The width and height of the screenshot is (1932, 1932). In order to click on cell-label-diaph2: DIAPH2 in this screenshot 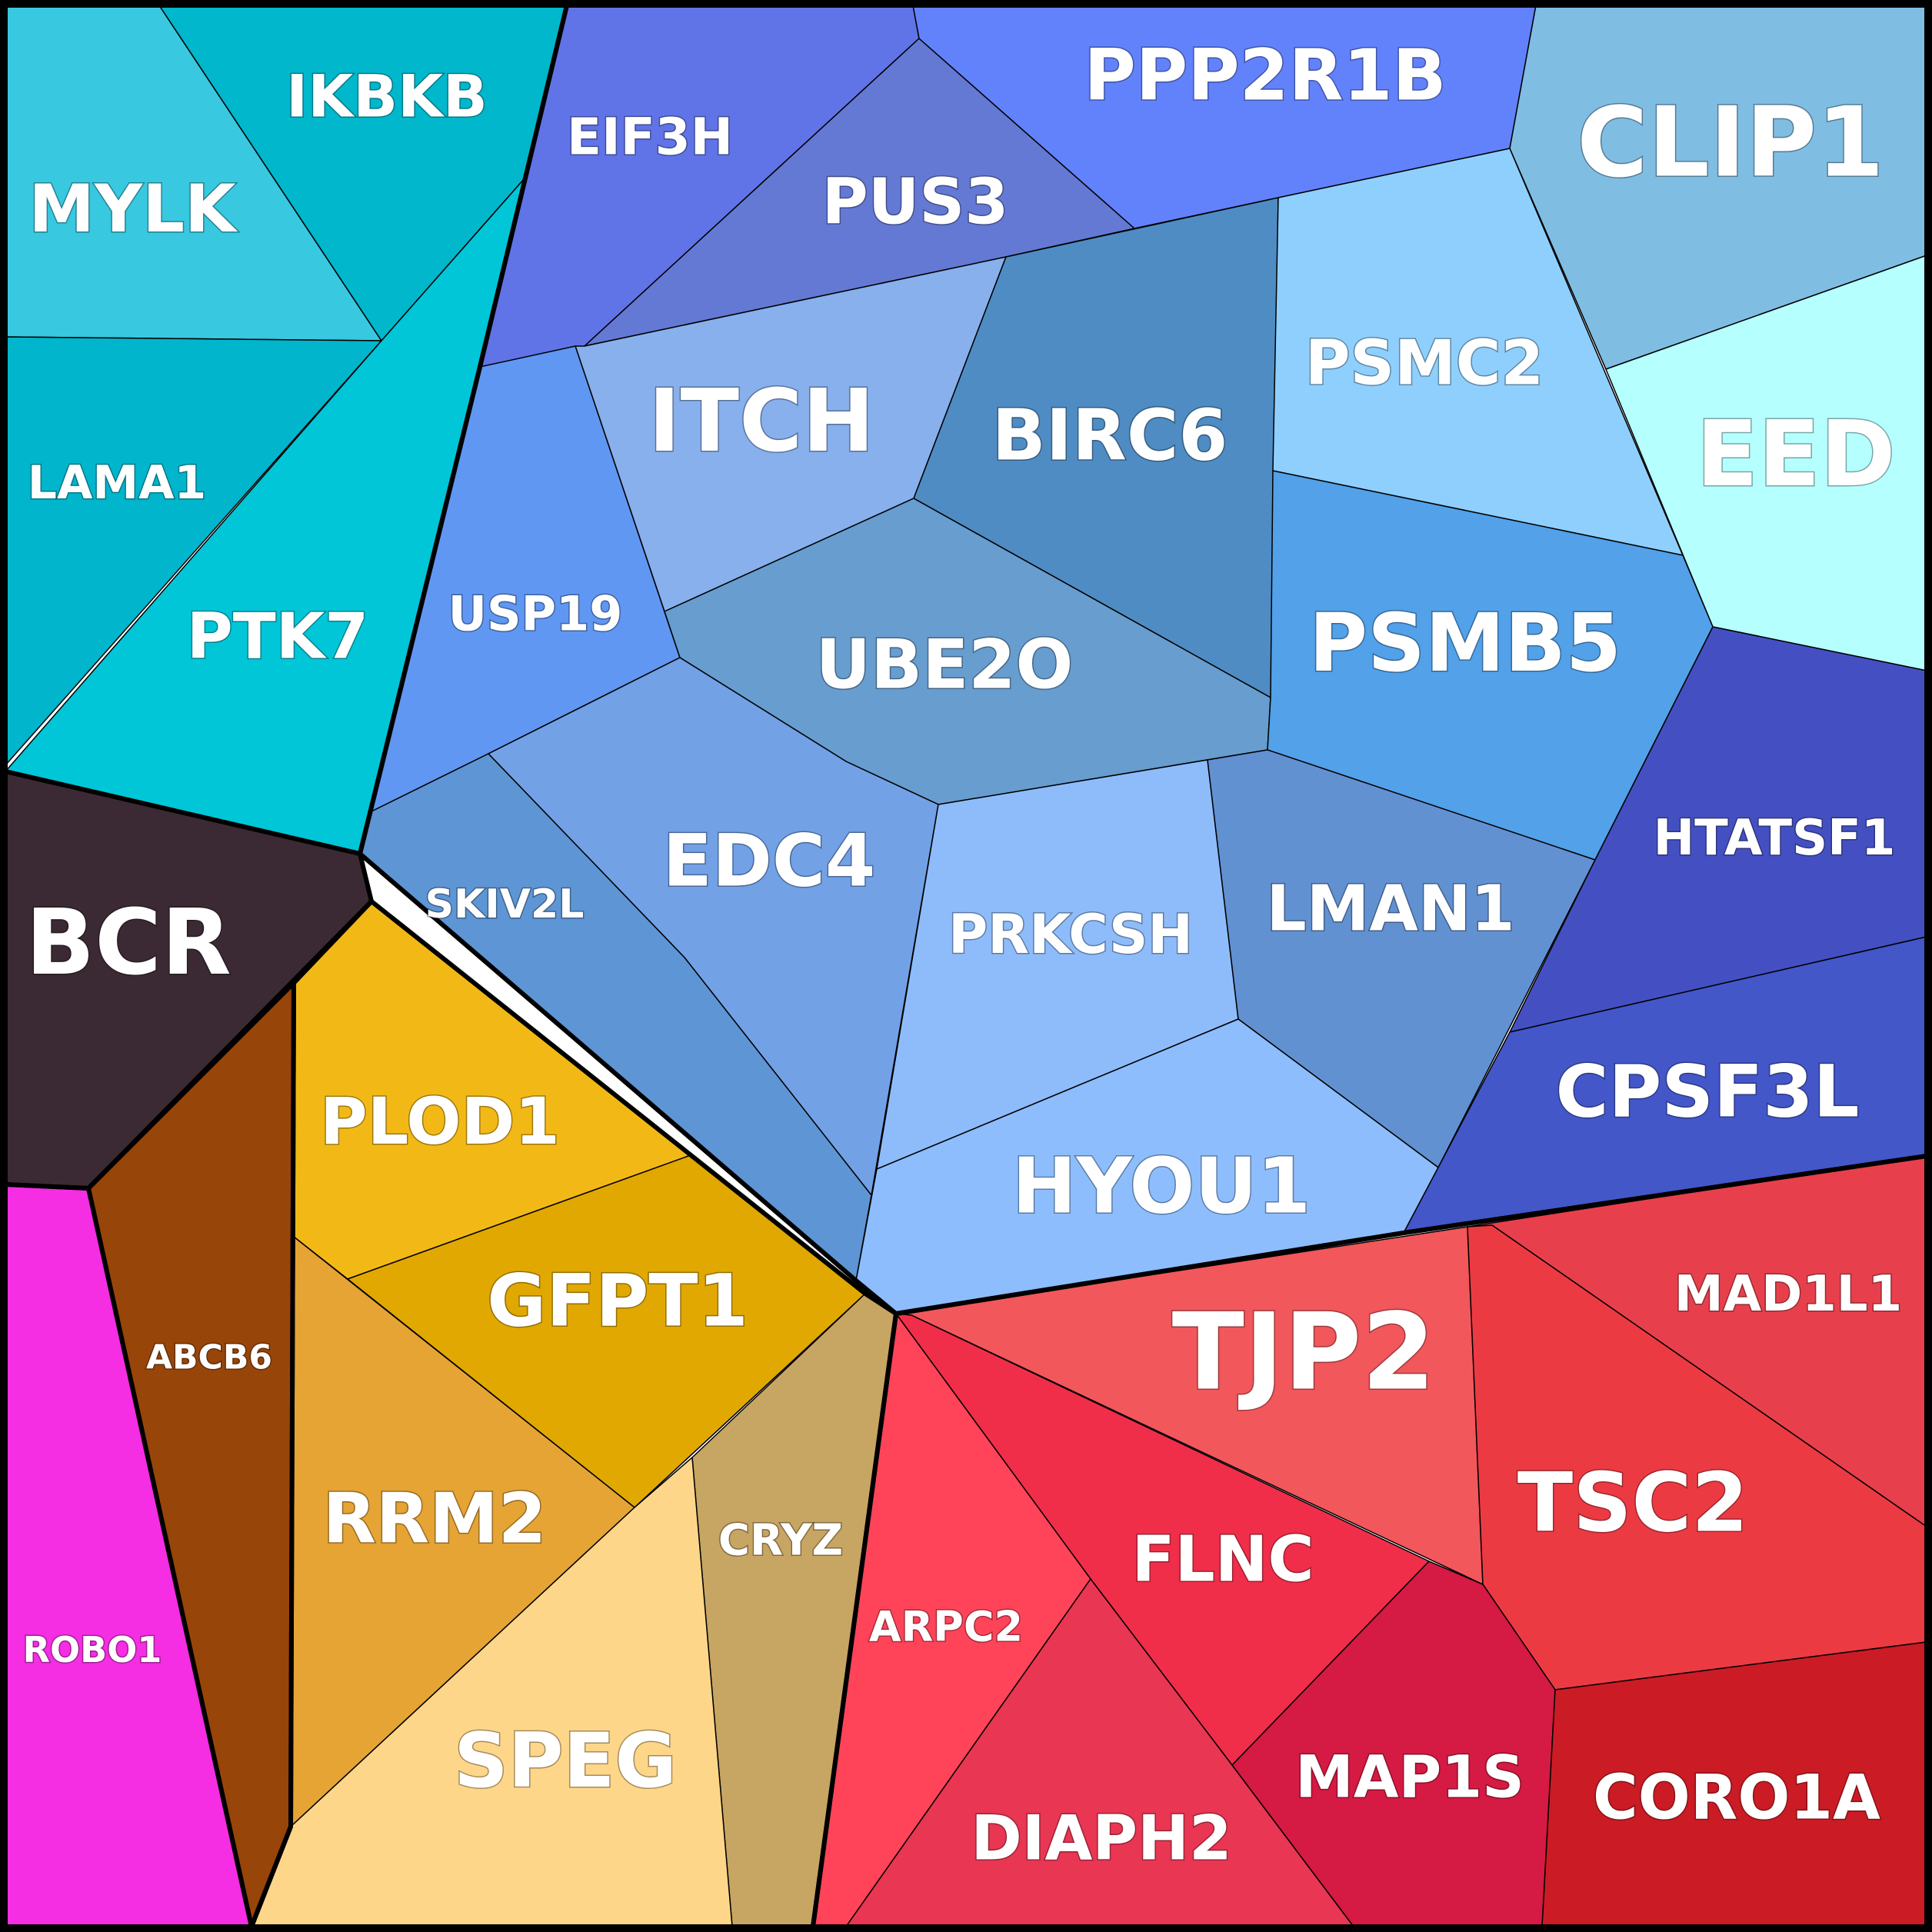, I will do `click(1101, 1838)`.